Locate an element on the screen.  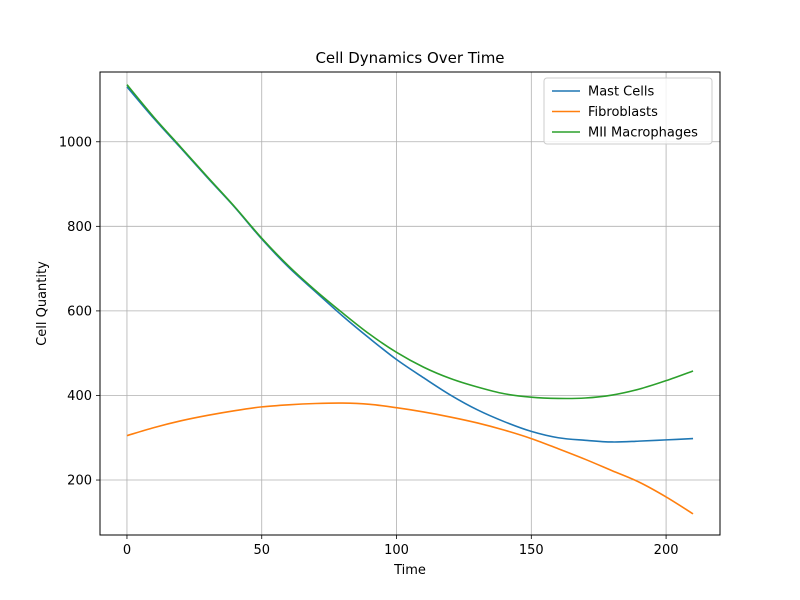
legend-label: MII Macrophages is located at coordinates (643, 133).